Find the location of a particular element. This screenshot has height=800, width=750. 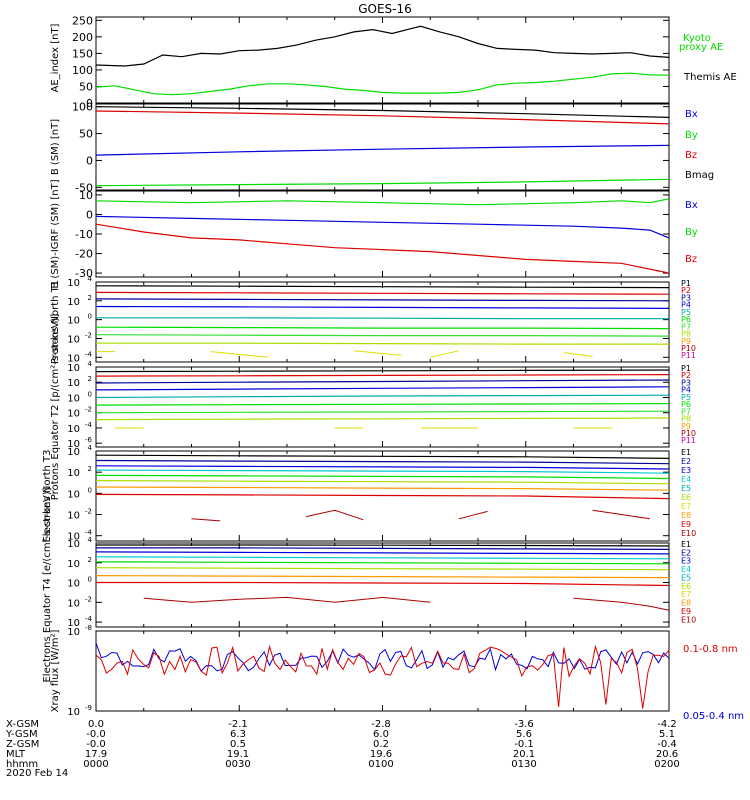

channel-label: P9 is located at coordinates (686, 341).